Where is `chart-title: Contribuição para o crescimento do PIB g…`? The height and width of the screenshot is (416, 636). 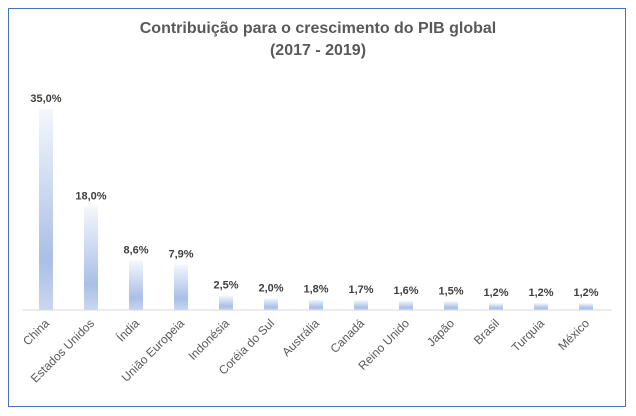
chart-title: Contribuição para o crescimento do PIB g… is located at coordinates (318, 28).